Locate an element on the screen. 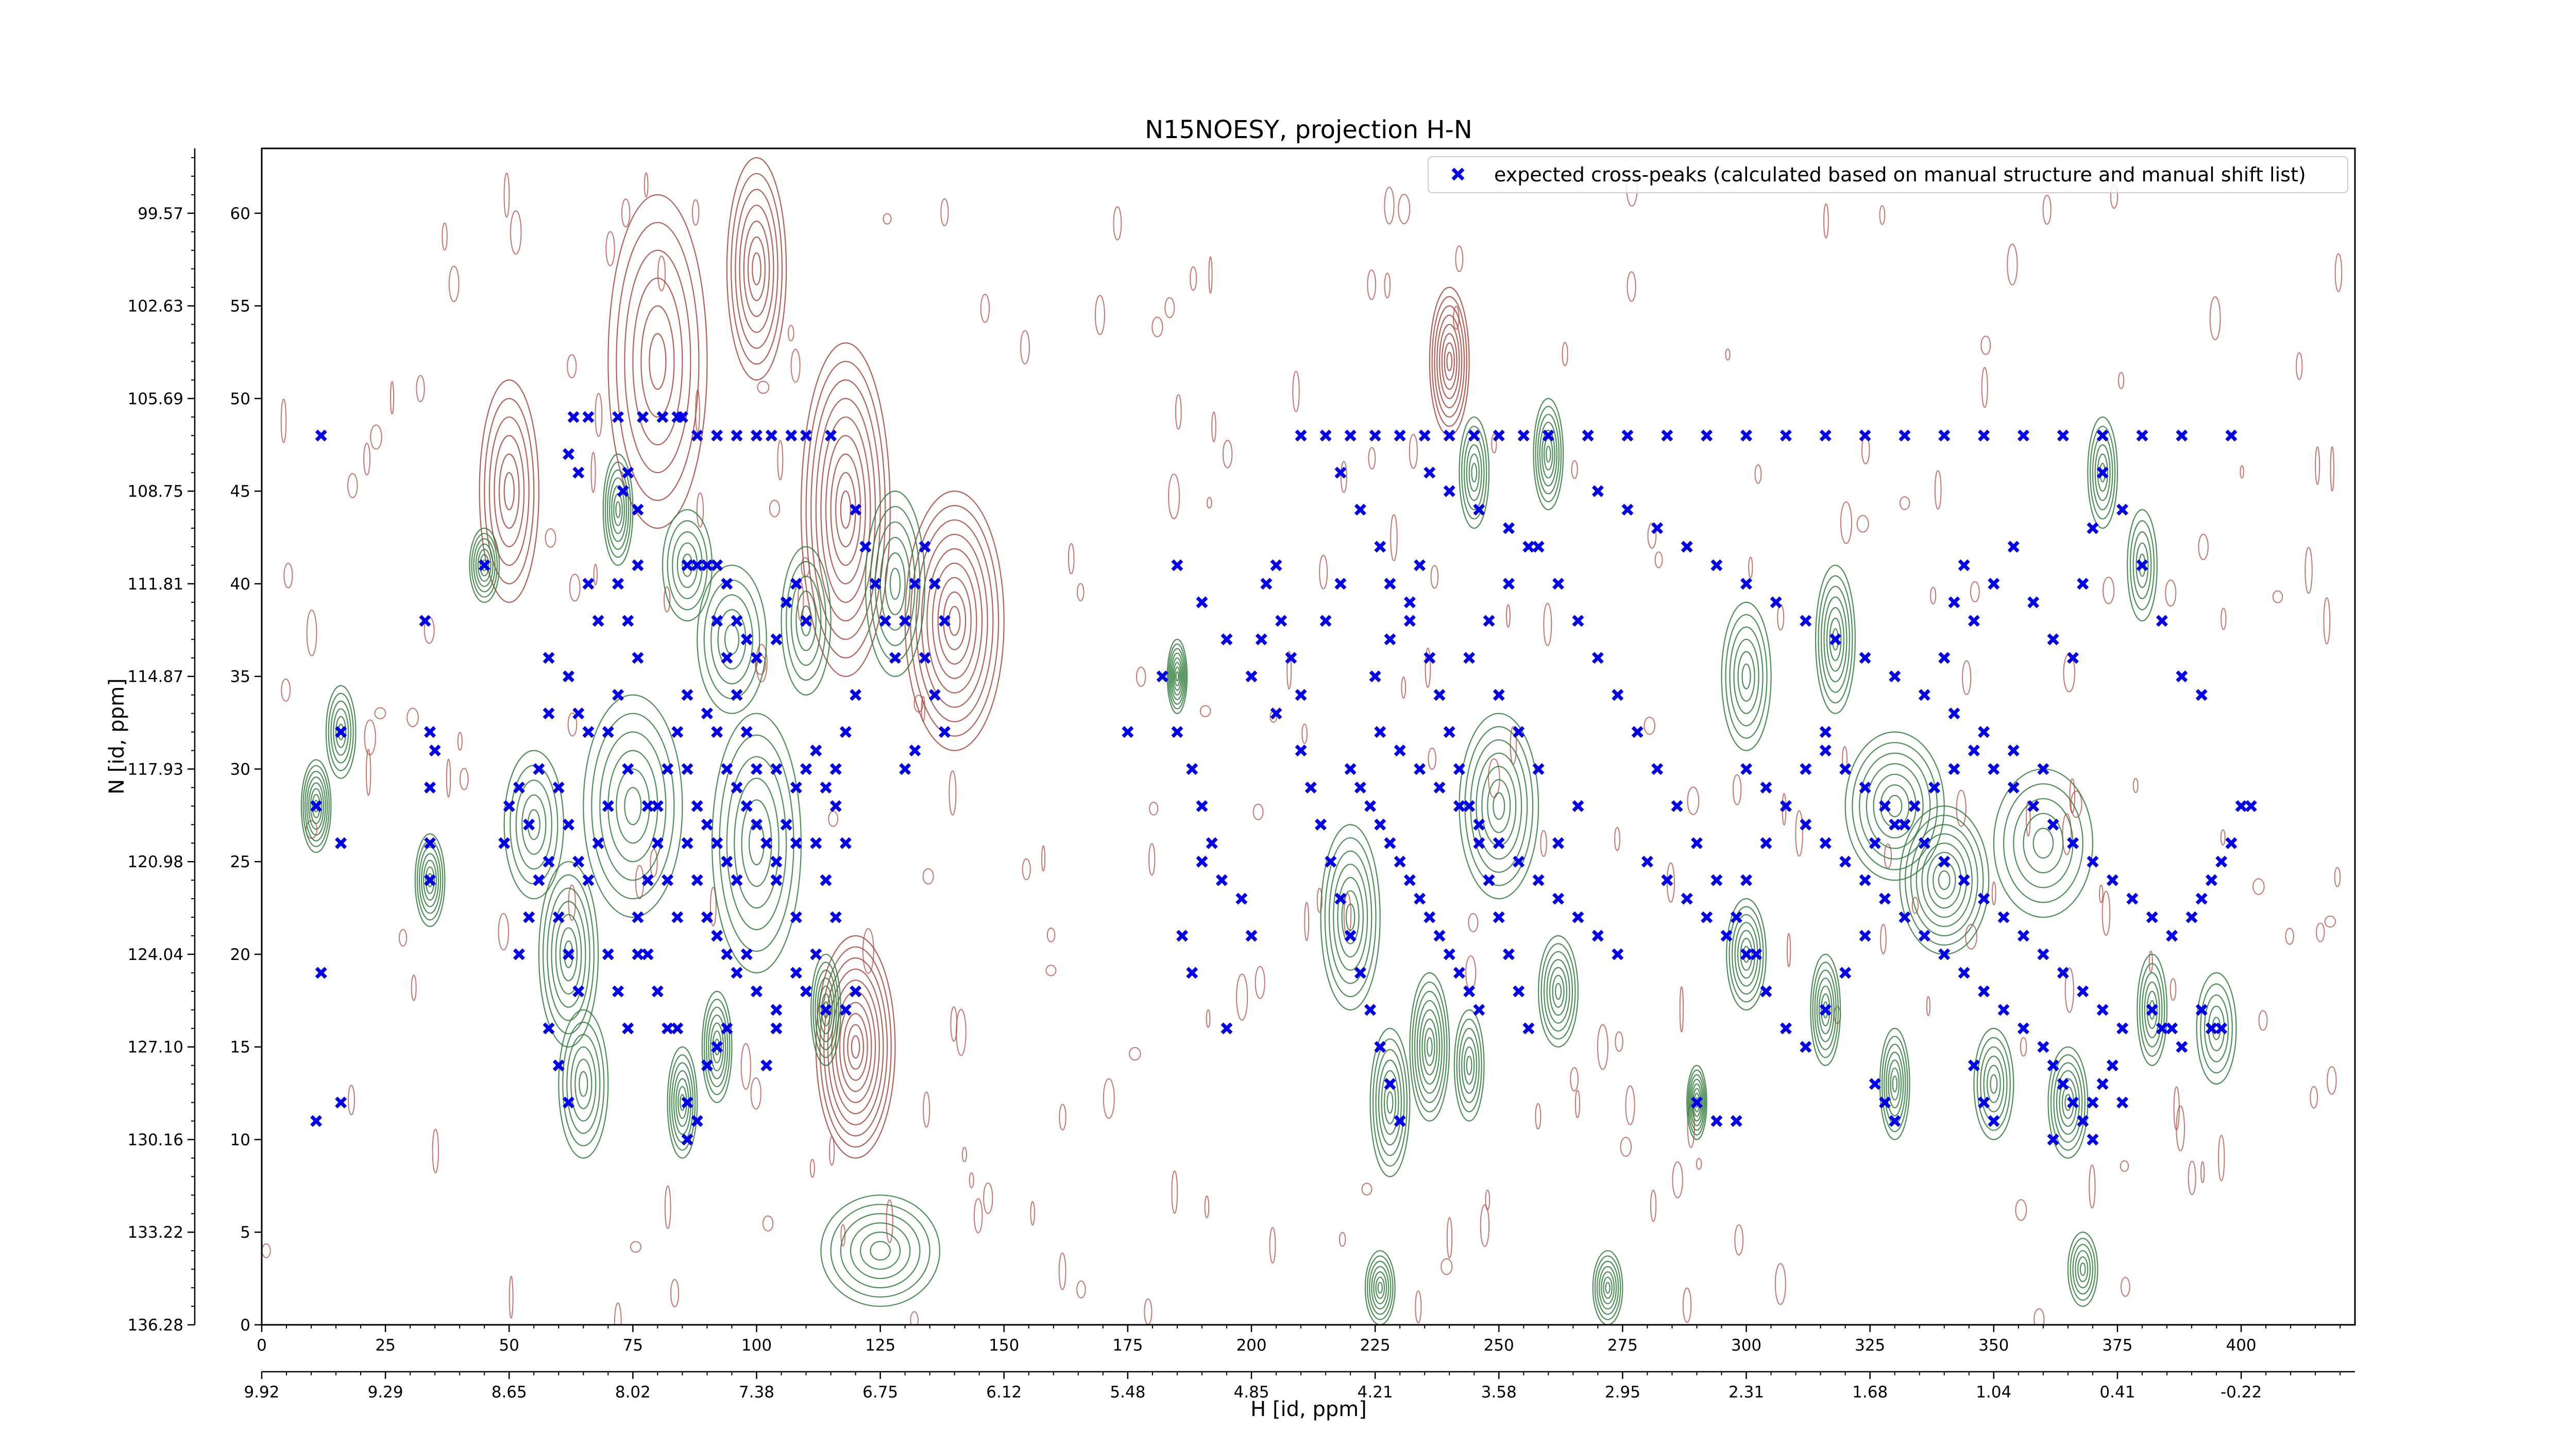 The height and width of the screenshot is (1449, 2576). x-ppm-tick-label: 5.48 is located at coordinates (1127, 1392).